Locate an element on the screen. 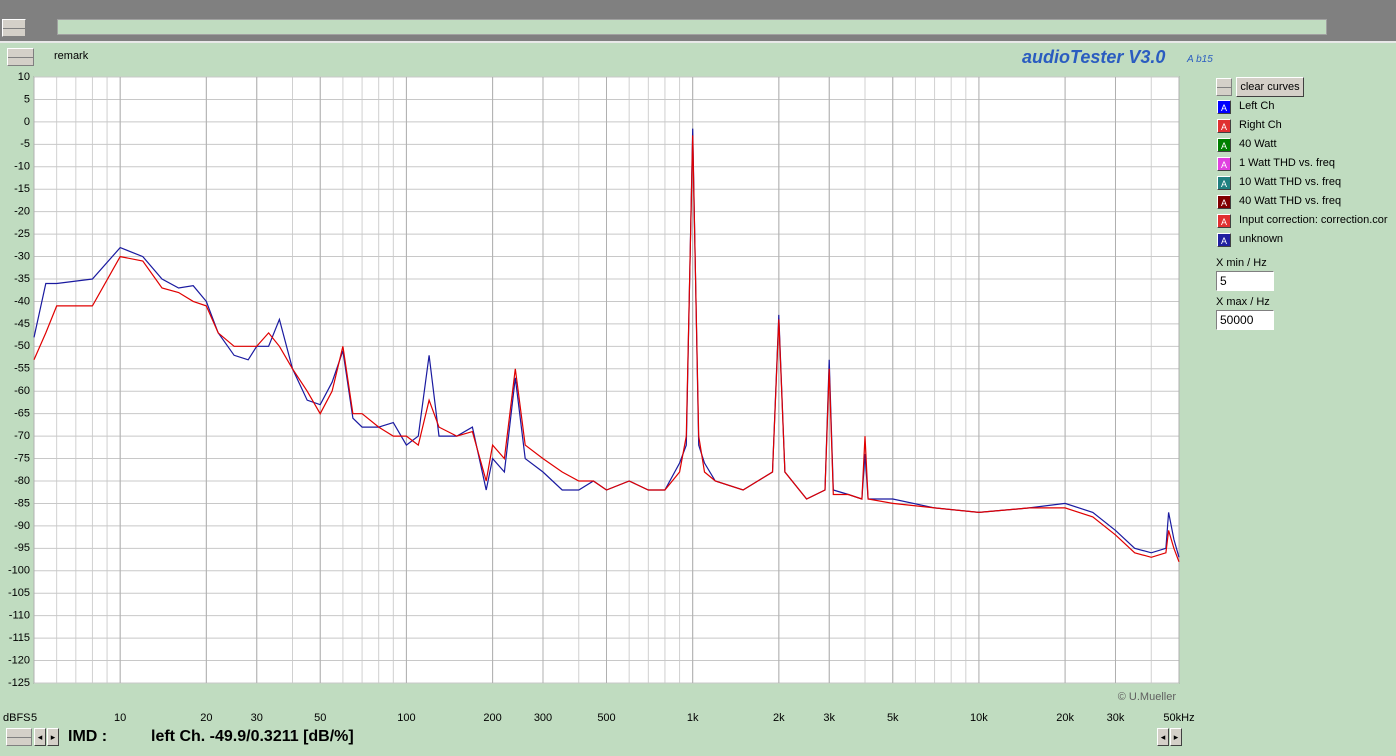 Image resolution: width=1396 pixels, height=756 pixels. y-tick-label: 10 is located at coordinates (24, 77).